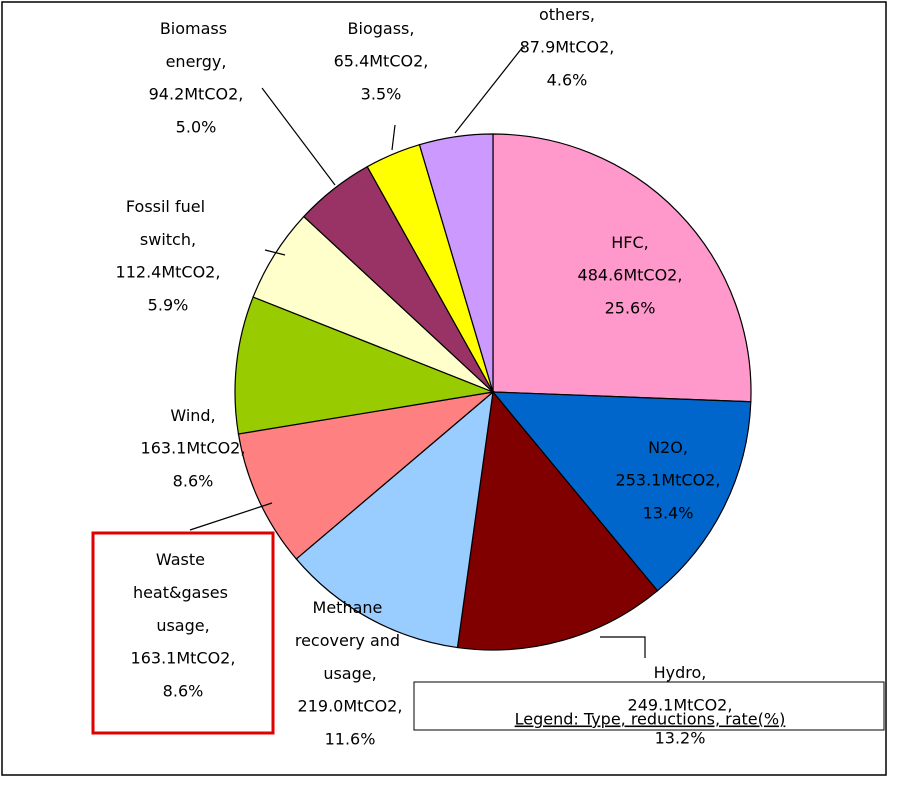  I want to click on slice-reduction-label: 253.1MtCO2,, so click(668, 480).